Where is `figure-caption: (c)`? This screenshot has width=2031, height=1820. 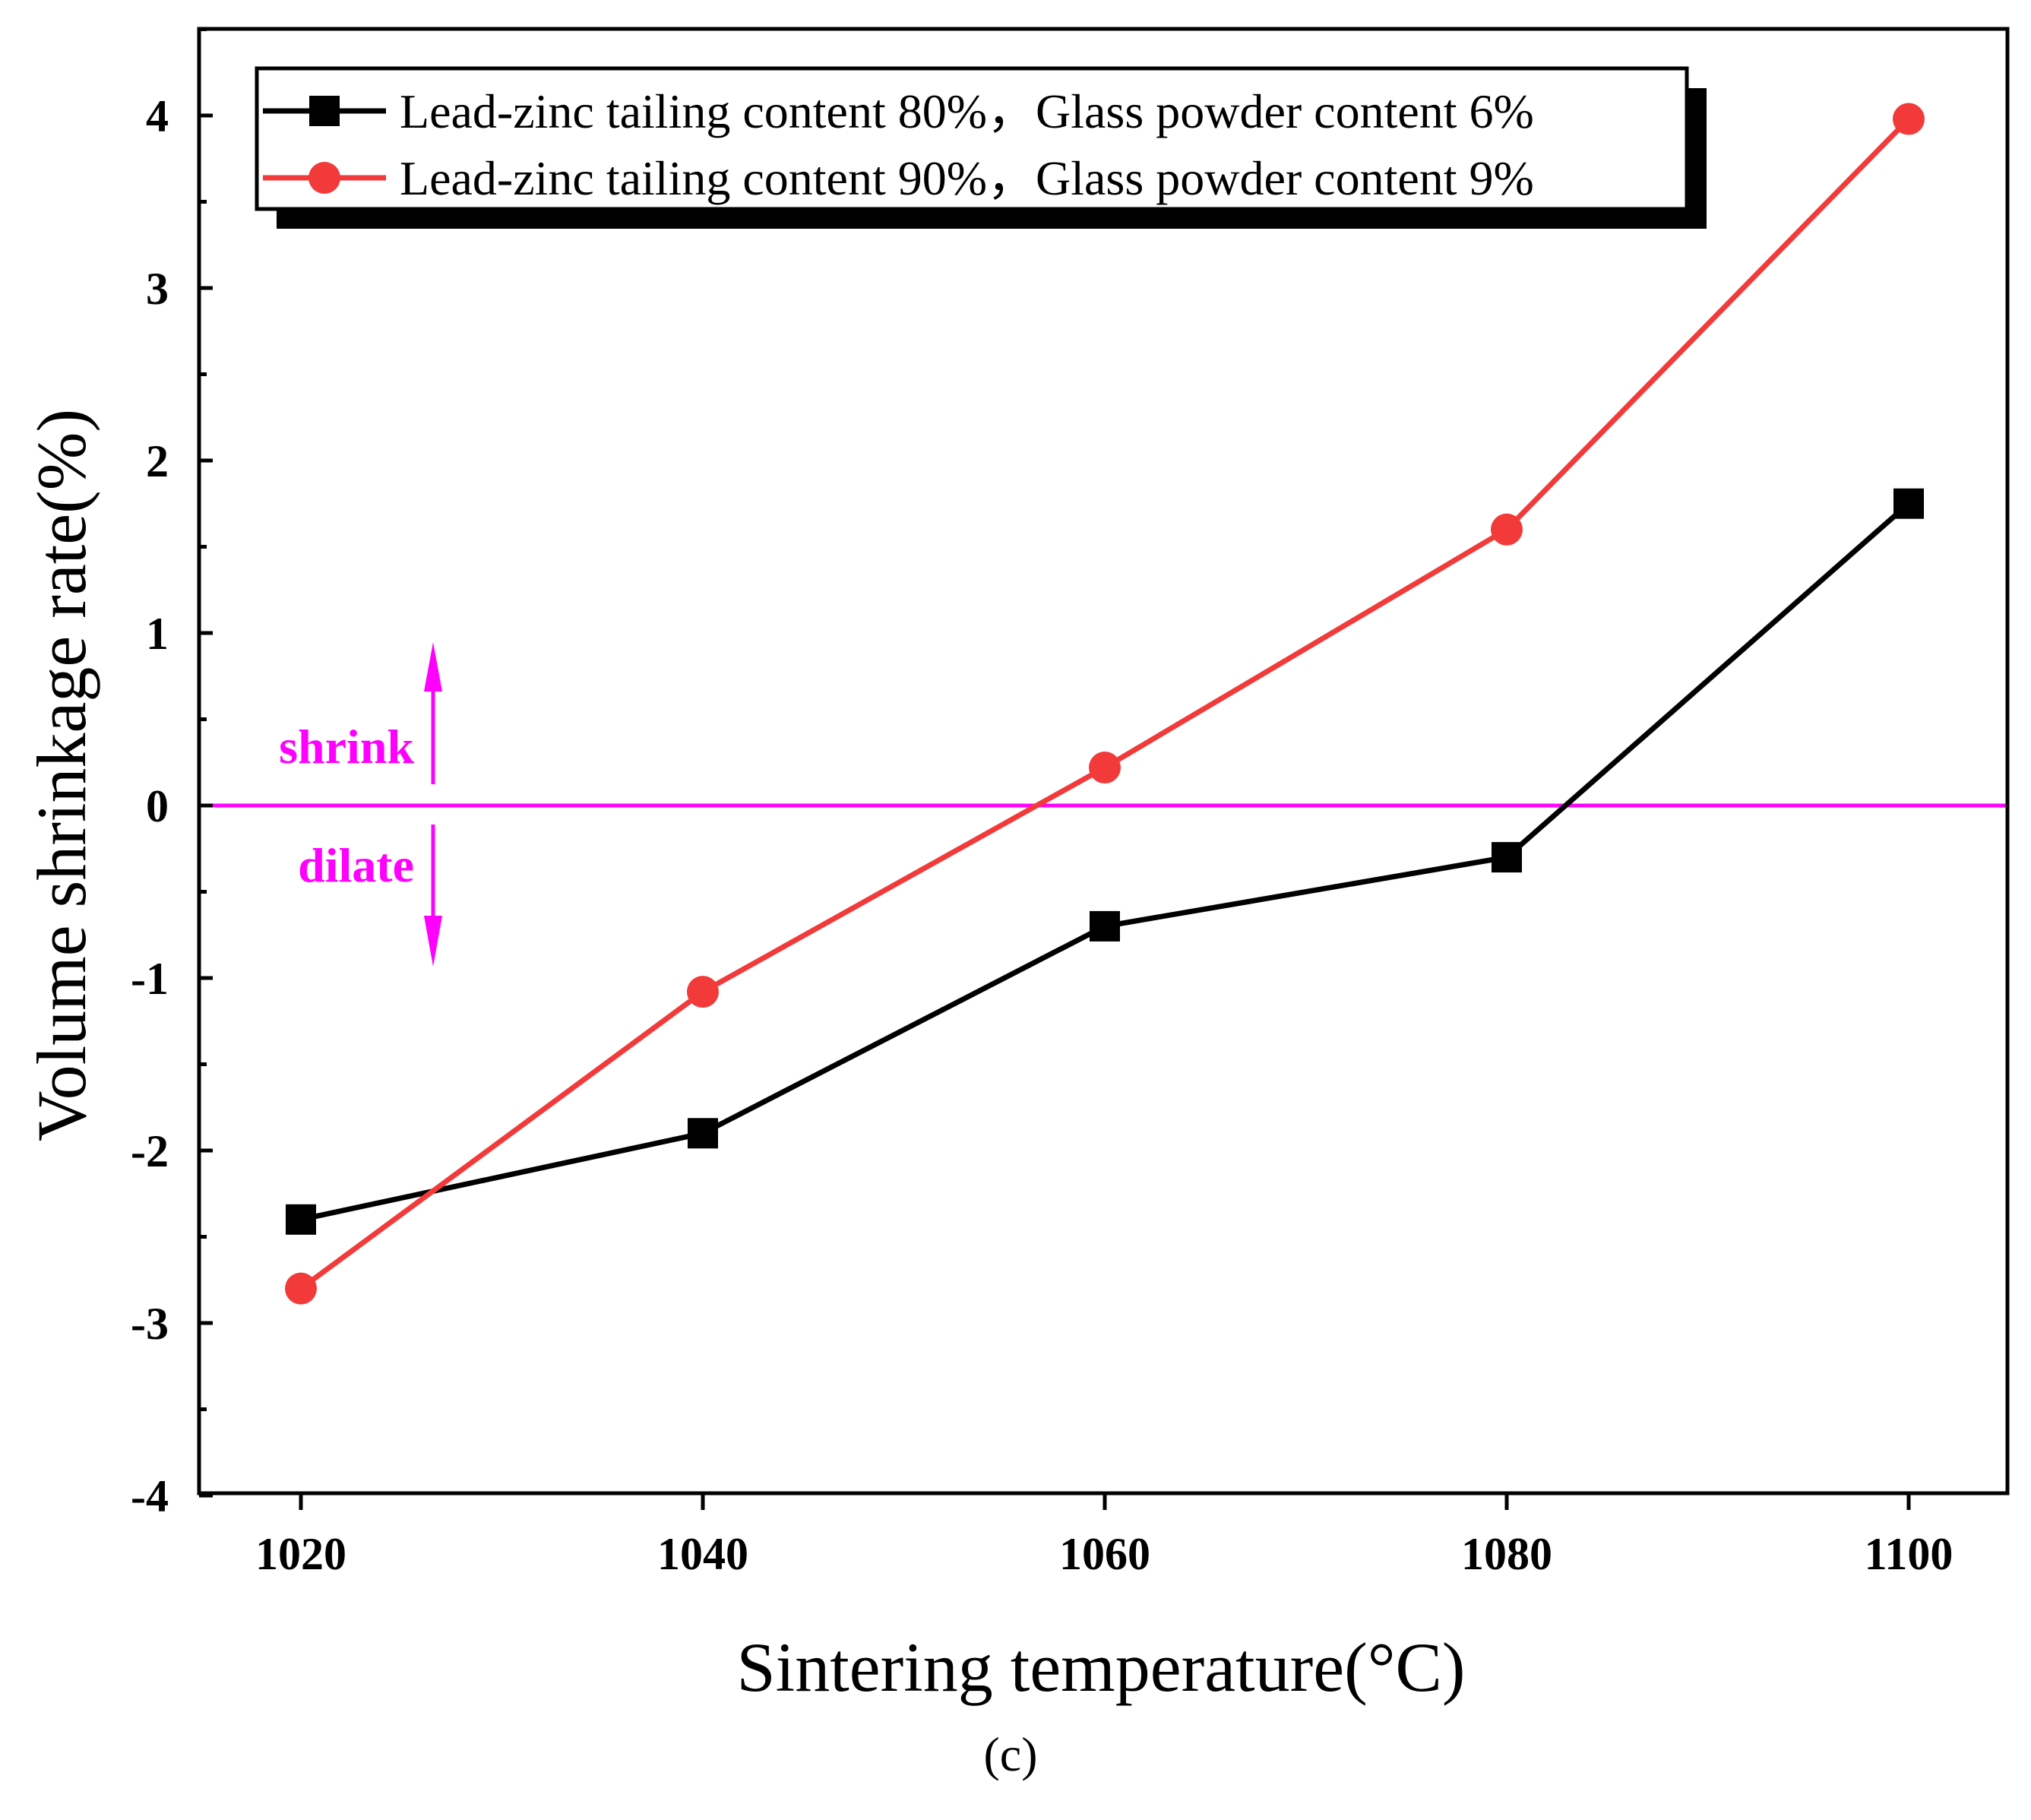
figure-caption: (c) is located at coordinates (1010, 1754).